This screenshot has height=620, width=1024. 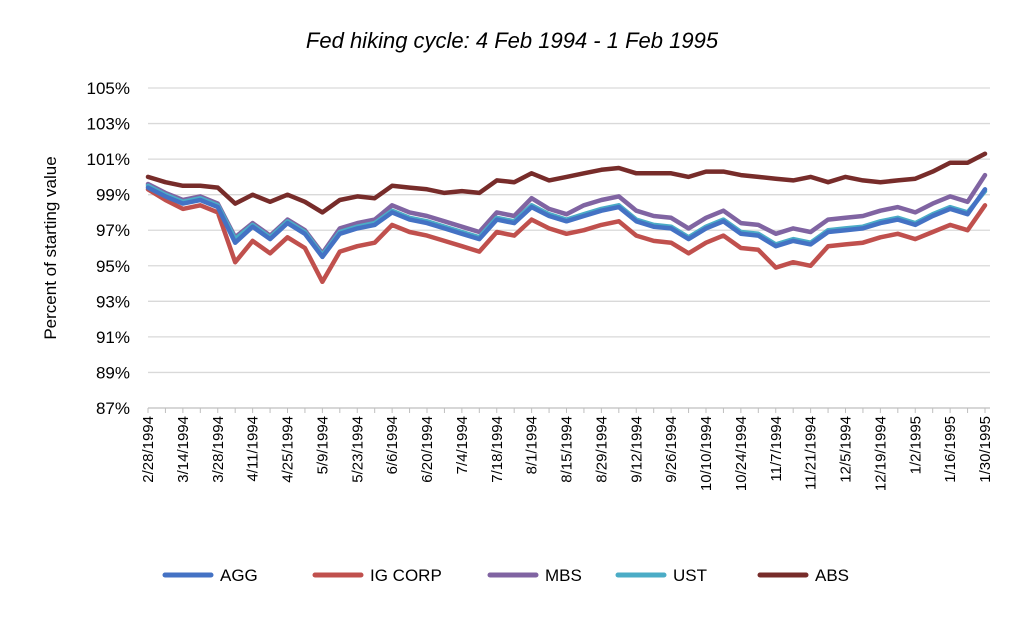 I want to click on x-tick-label: 10/24/1994, so click(x=741, y=453).